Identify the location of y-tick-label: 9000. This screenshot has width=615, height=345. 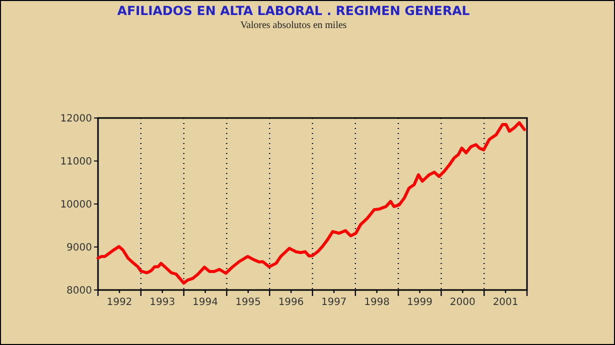
(79, 248).